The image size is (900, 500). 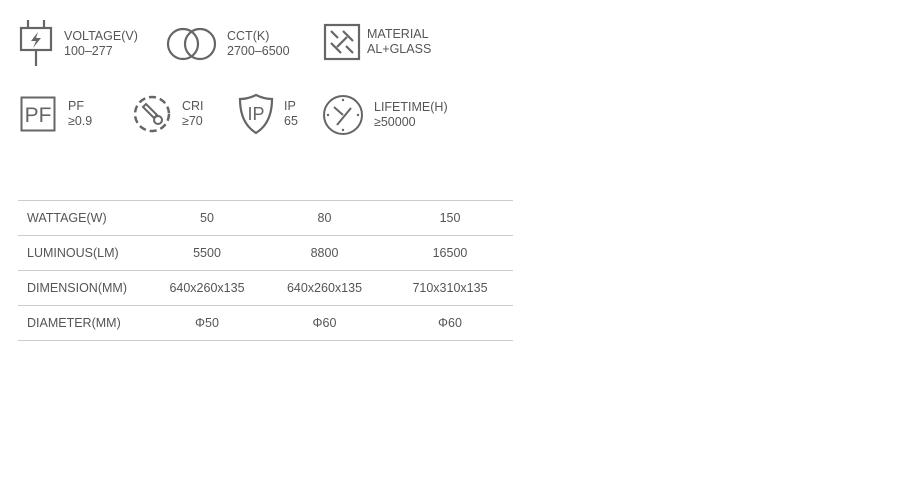 What do you see at coordinates (85, 288) in the screenshot?
I see `row-label: DIMENSION(MM)` at bounding box center [85, 288].